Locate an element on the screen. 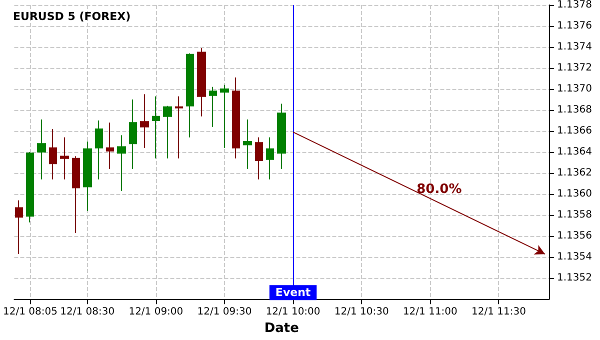 The width and height of the screenshot is (600, 340). y-tick-label: 1.1376 is located at coordinates (574, 26).